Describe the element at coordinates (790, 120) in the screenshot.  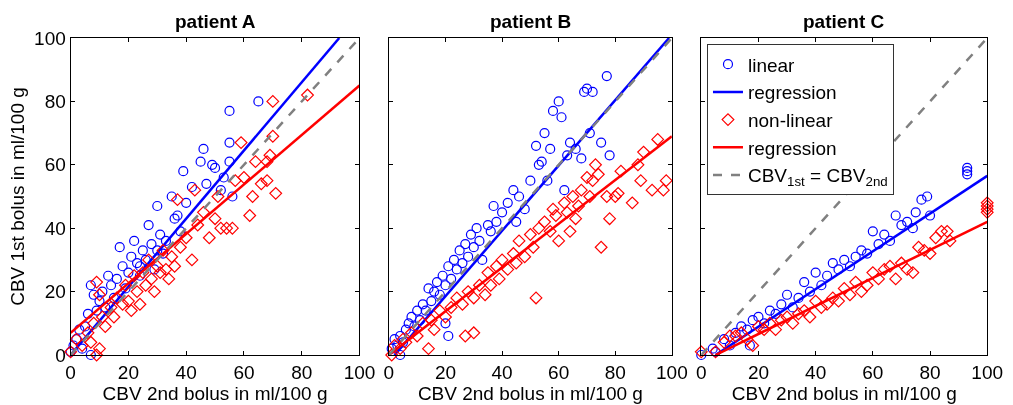
I see `legend-label: non-linear` at that location.